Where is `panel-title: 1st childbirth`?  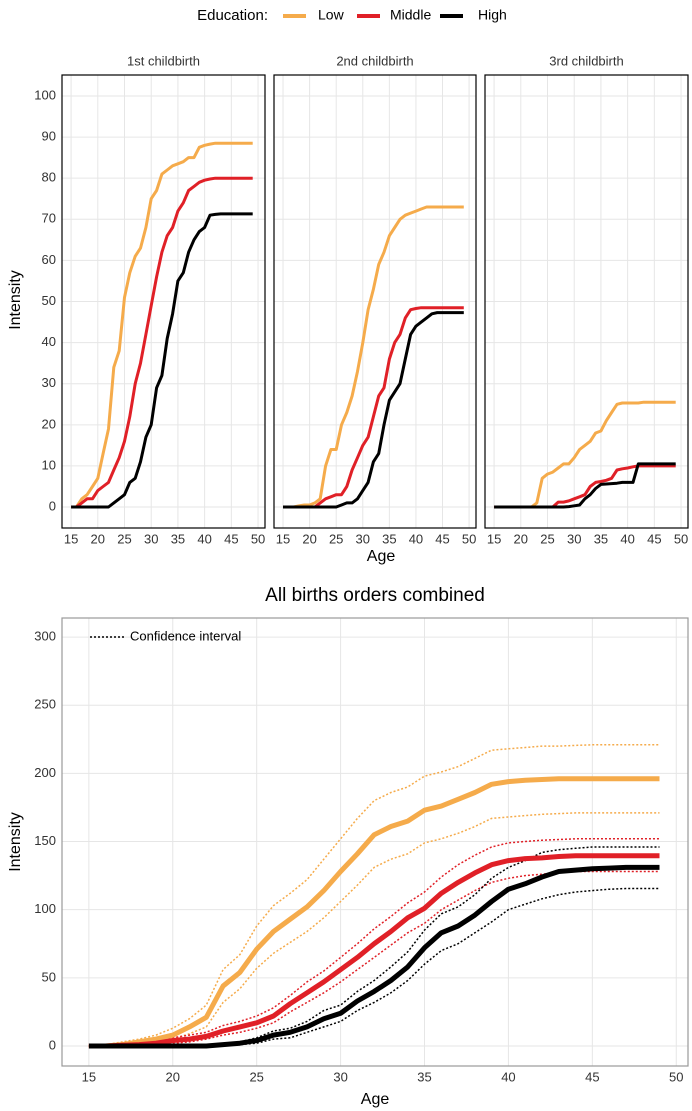
panel-title: 1st childbirth is located at coordinates (163, 60).